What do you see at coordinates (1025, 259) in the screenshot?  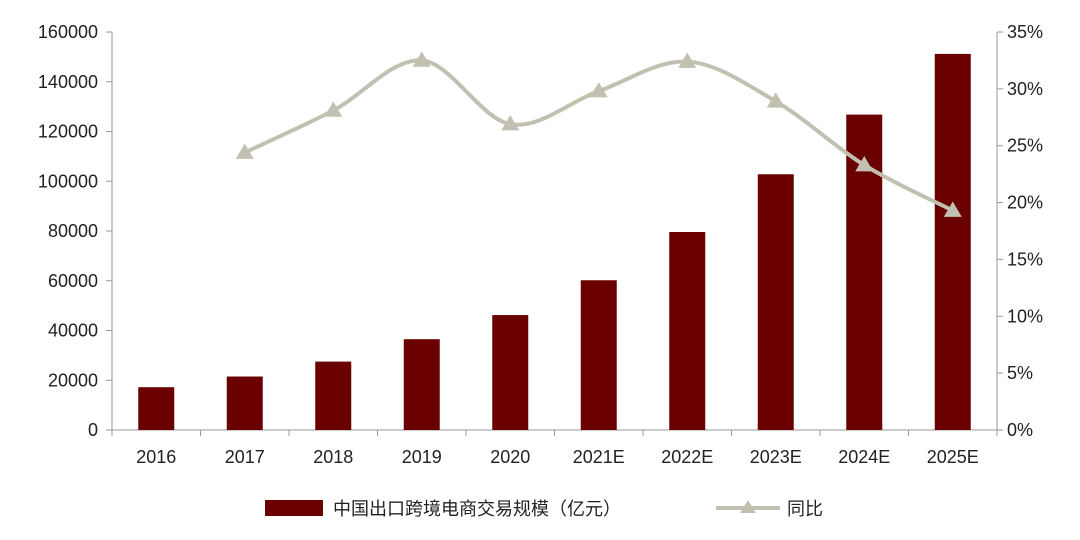 I see `right-tick-label: 15%` at bounding box center [1025, 259].